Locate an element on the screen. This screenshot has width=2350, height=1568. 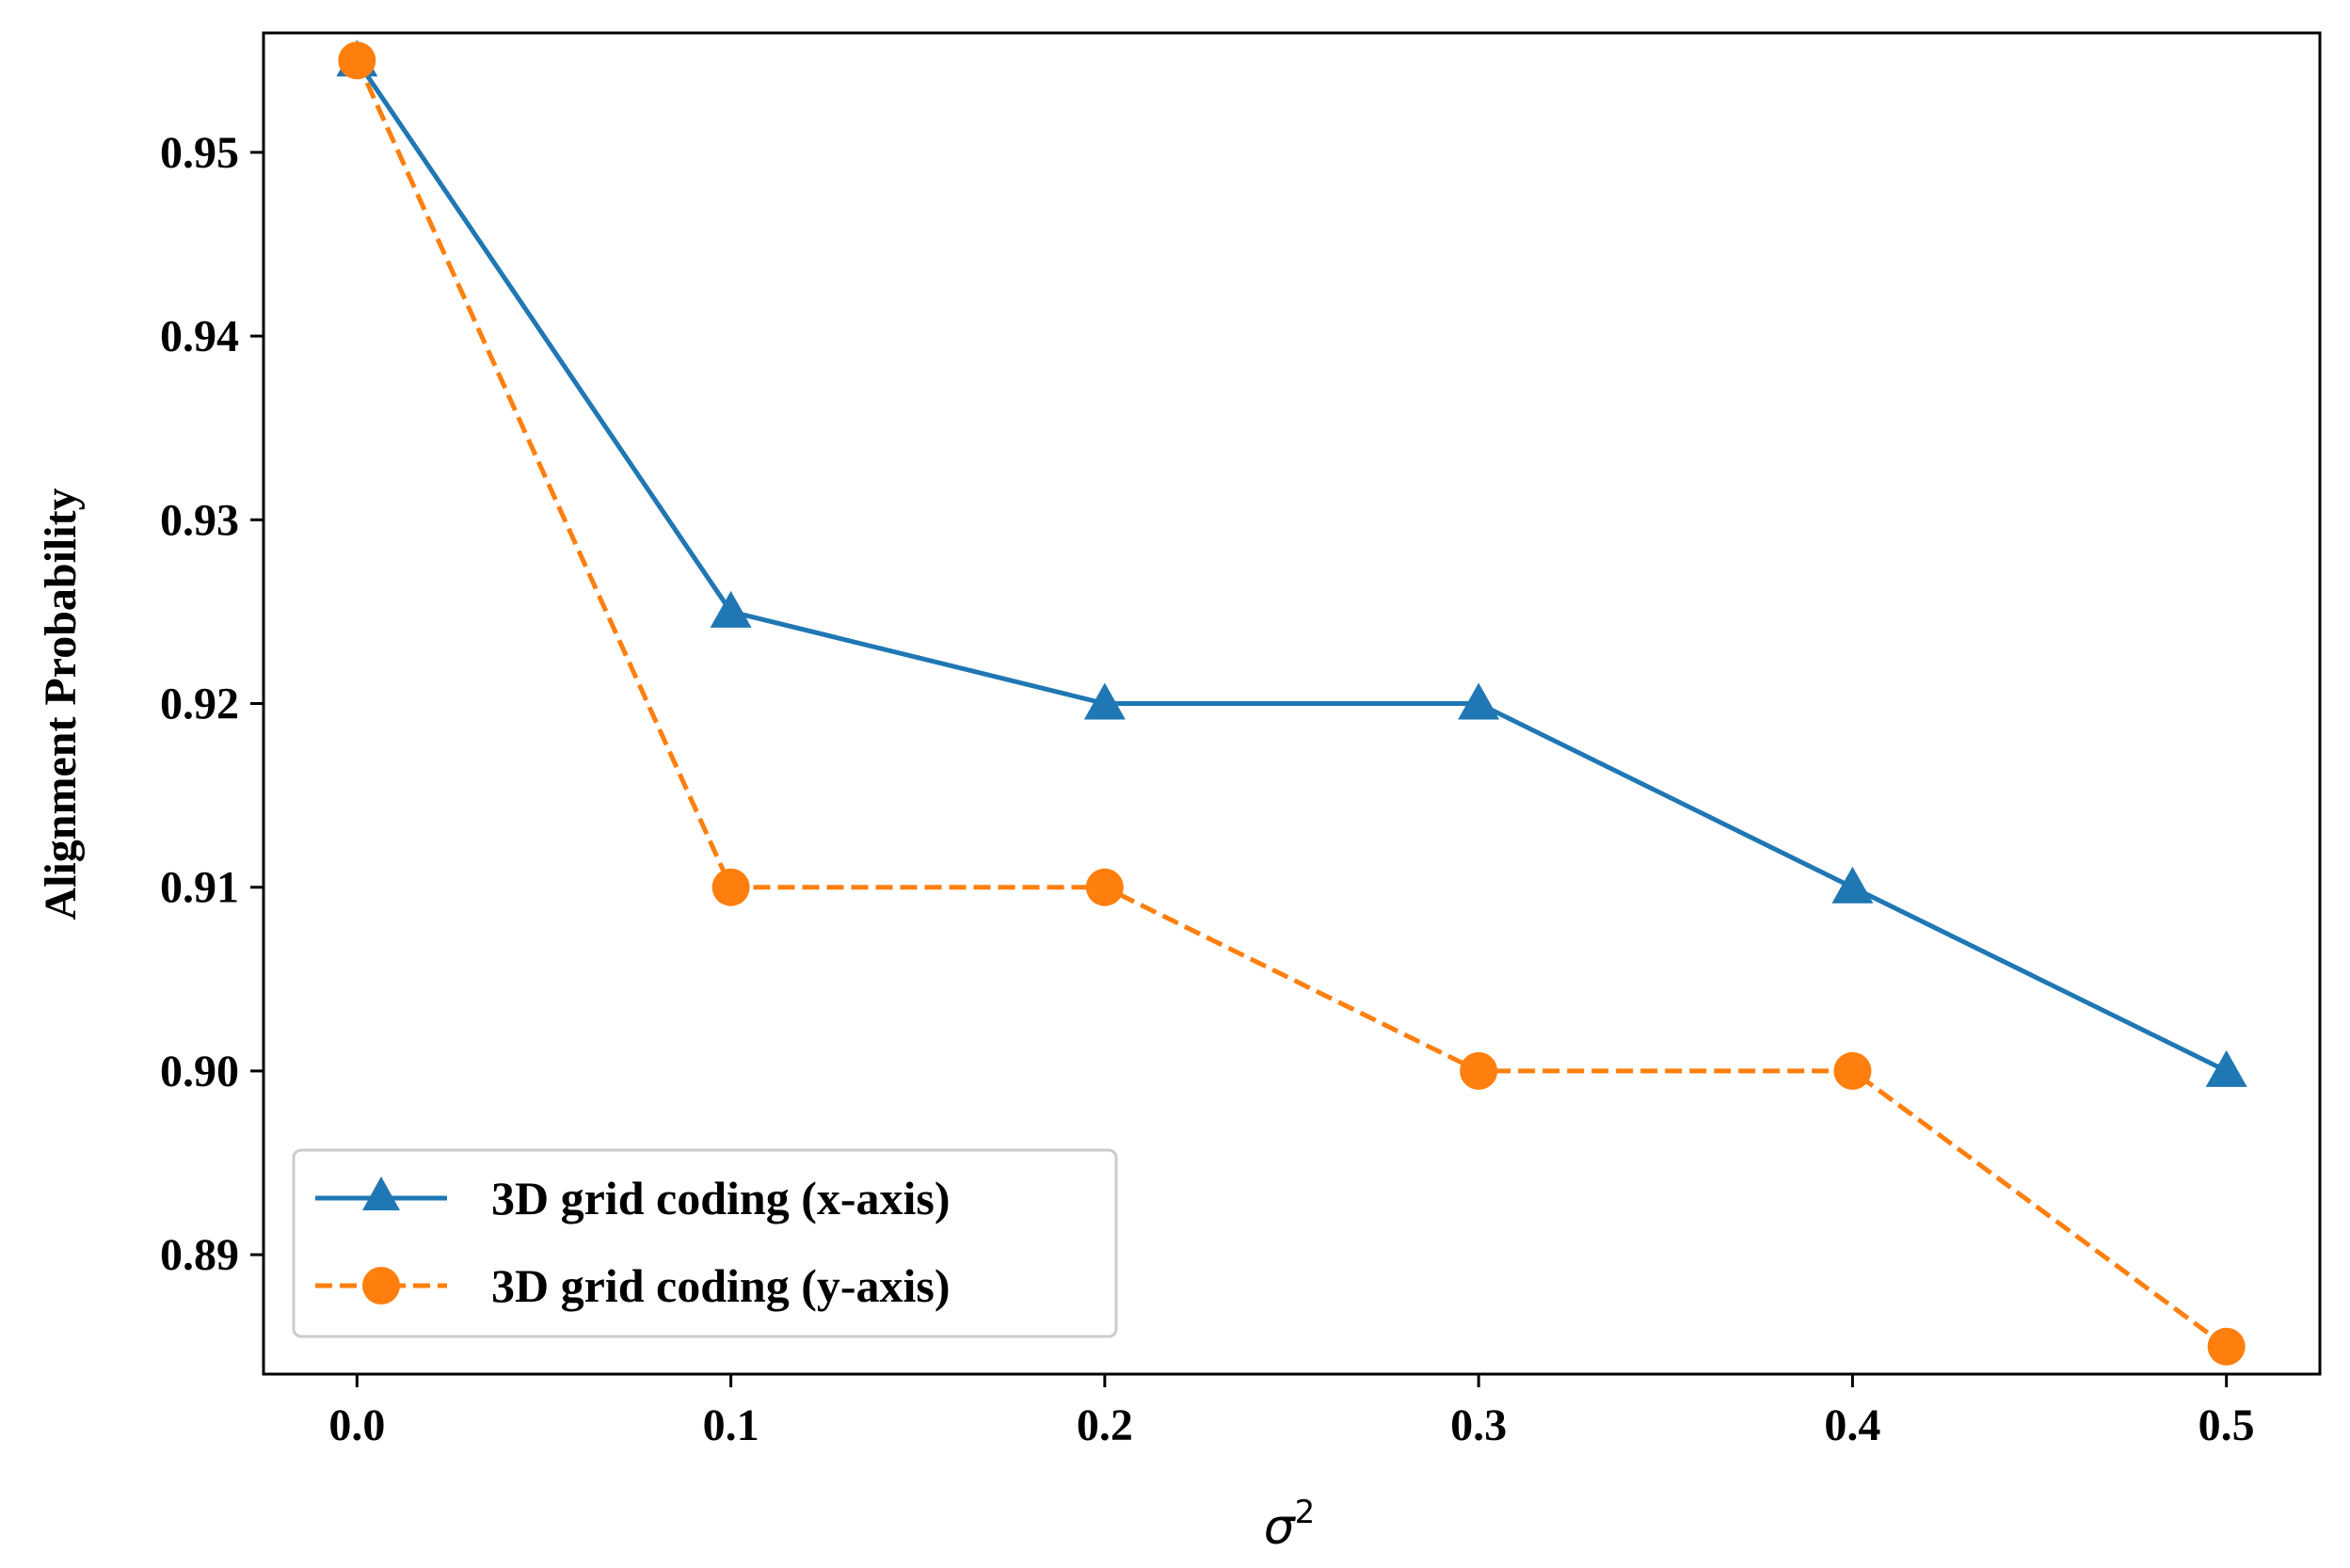
x-axis-title-superscript: 2 is located at coordinates (1306, 1512).